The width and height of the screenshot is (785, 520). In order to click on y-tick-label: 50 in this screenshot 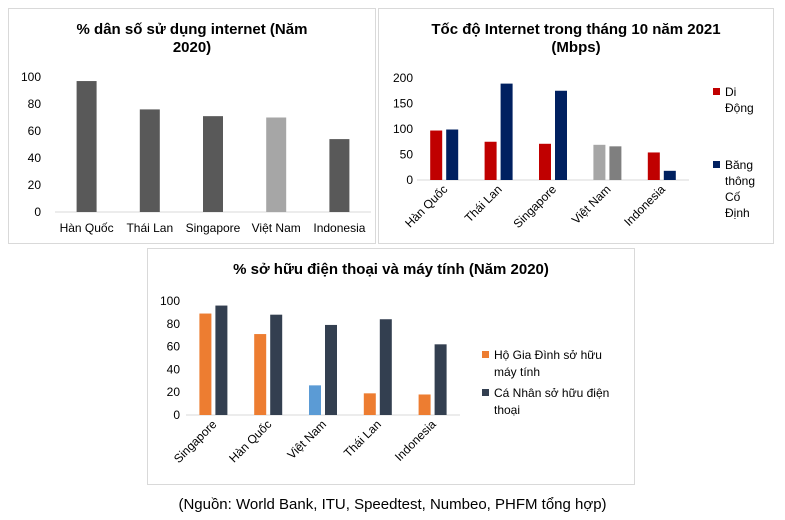, I will do `click(407, 155)`.